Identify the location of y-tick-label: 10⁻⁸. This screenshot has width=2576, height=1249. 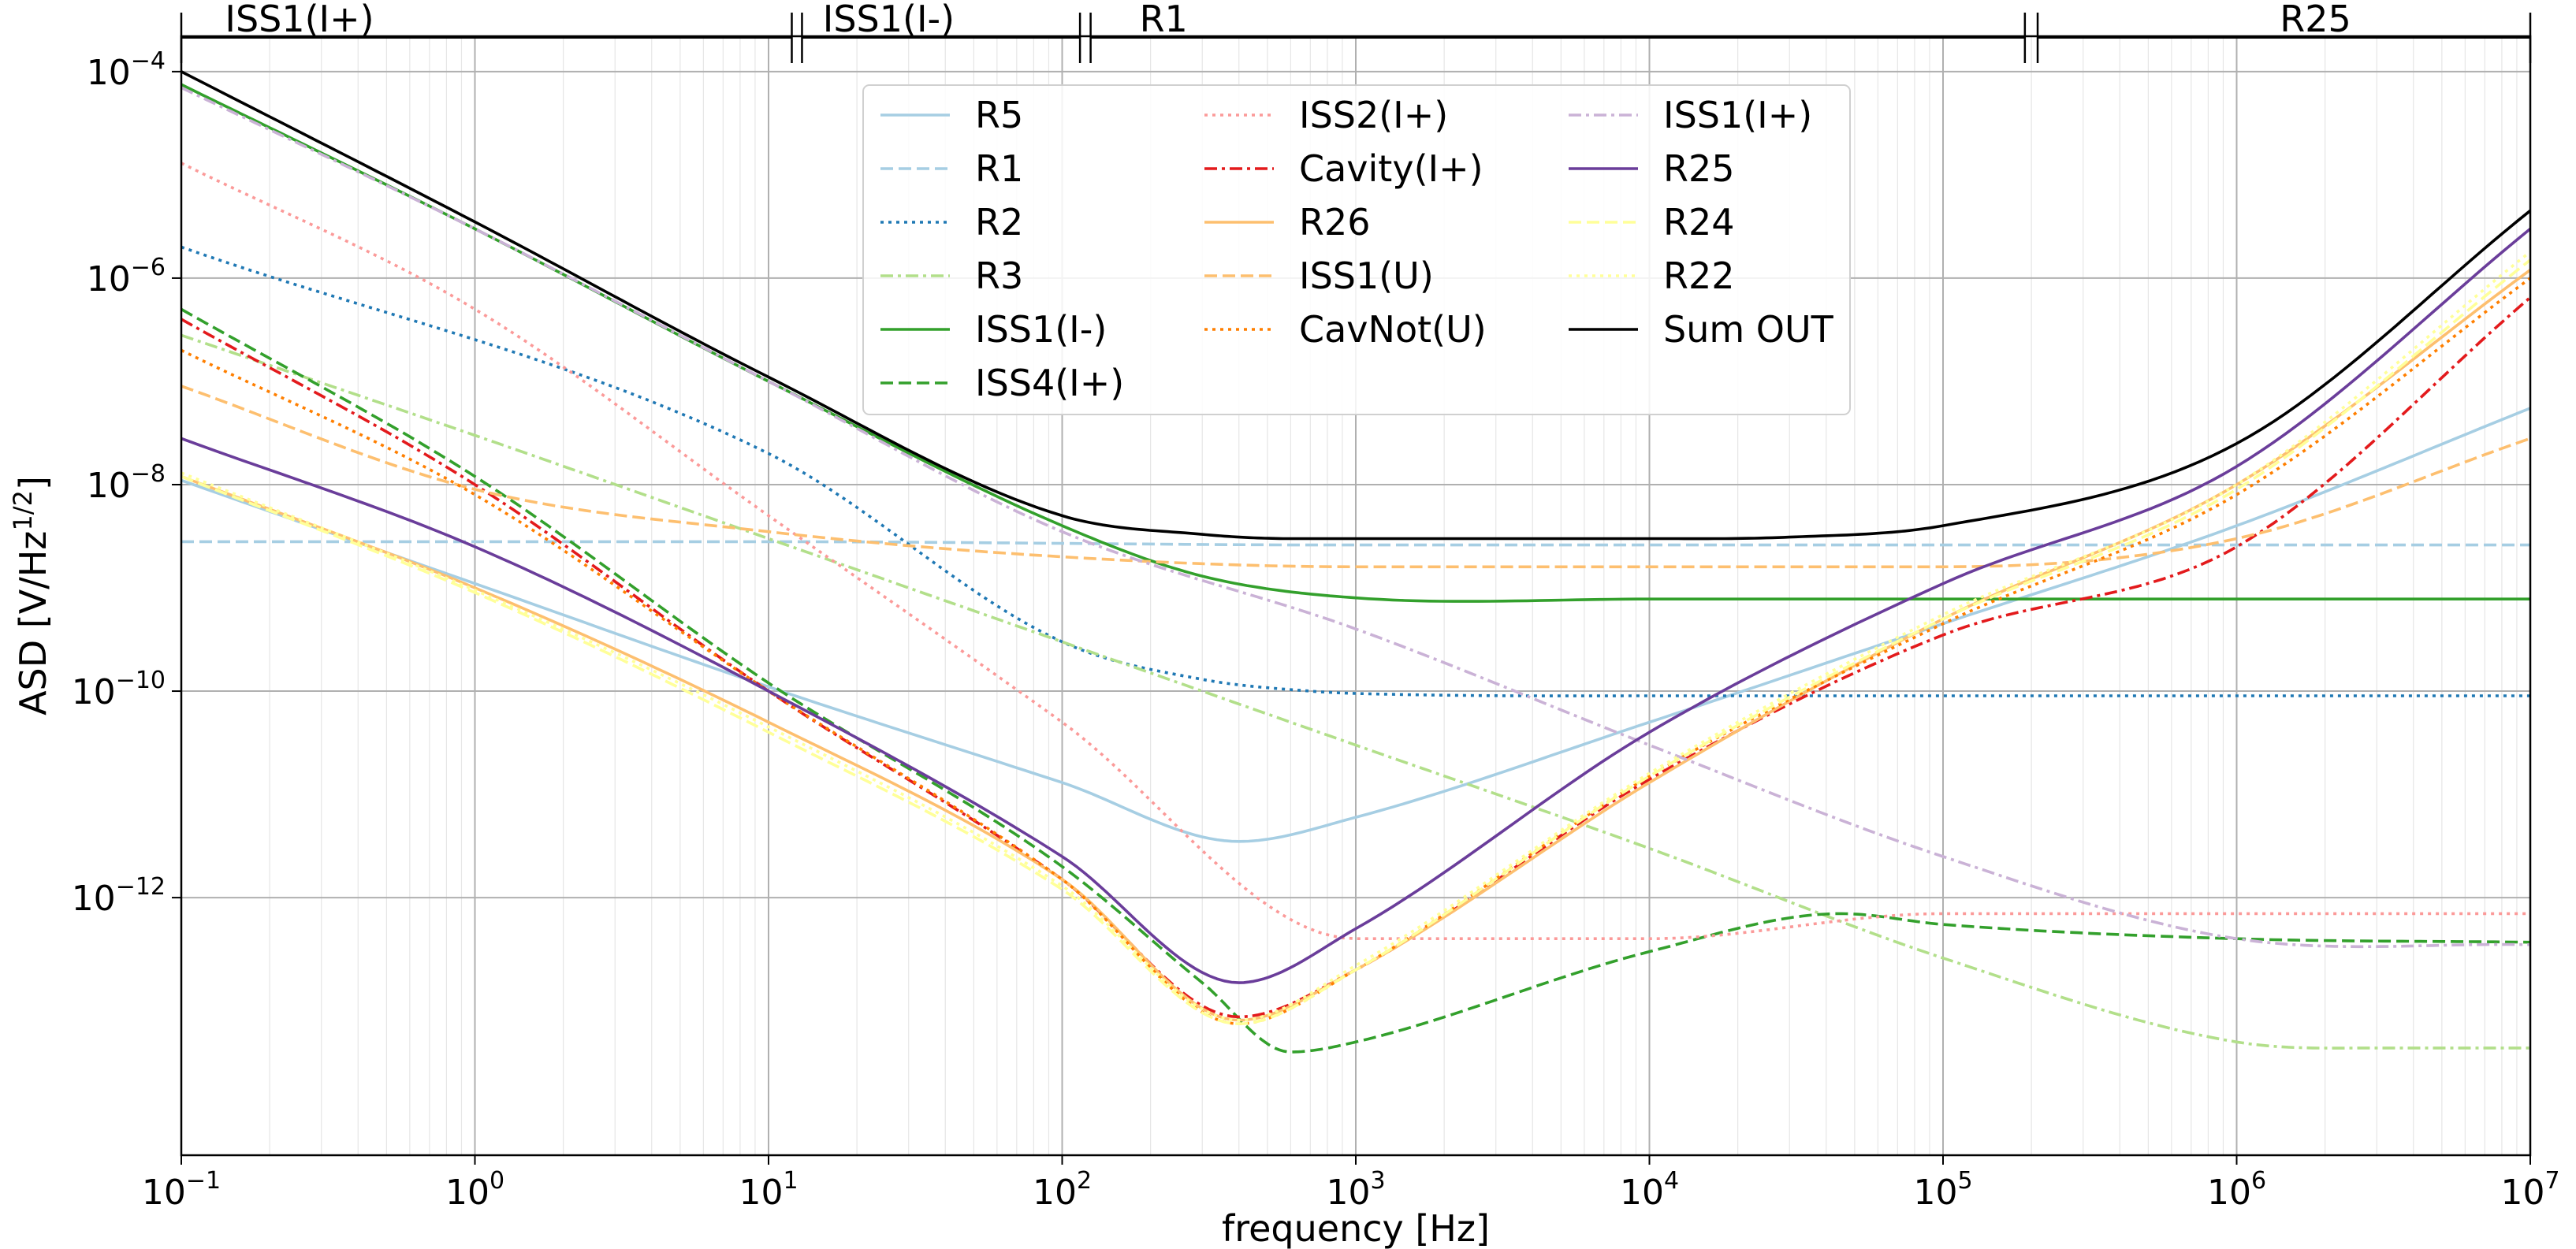
(126, 483).